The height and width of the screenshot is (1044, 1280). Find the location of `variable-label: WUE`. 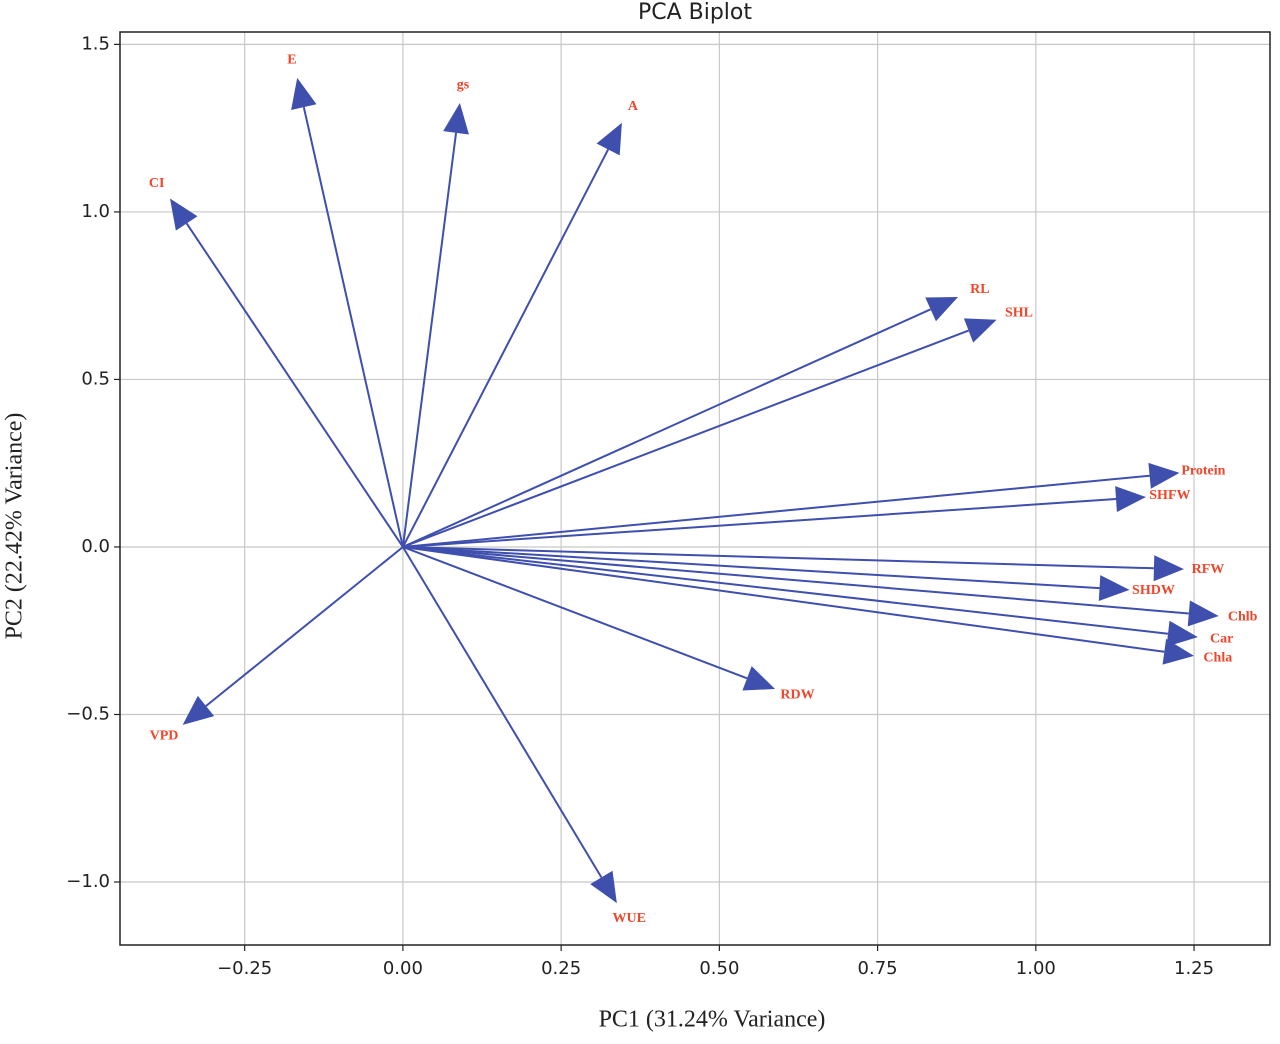

variable-label: WUE is located at coordinates (628, 918).